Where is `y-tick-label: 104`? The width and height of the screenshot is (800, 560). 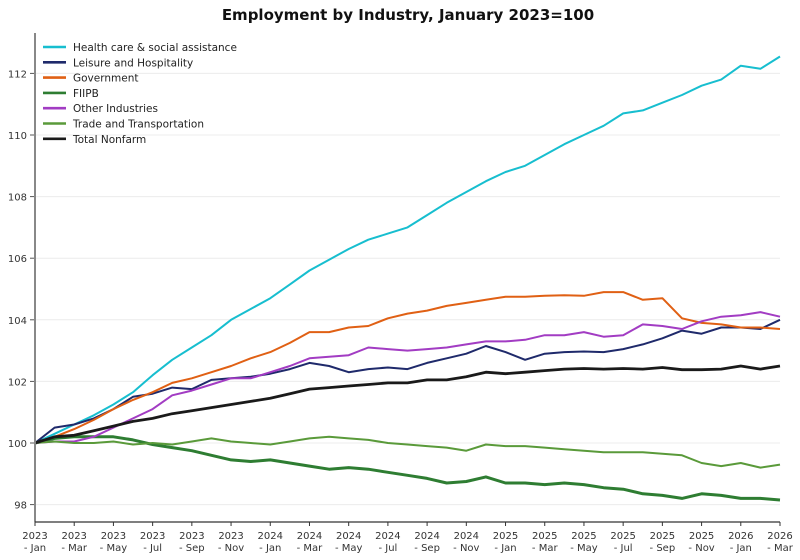
y-tick-label: 104 is located at coordinates (17, 321).